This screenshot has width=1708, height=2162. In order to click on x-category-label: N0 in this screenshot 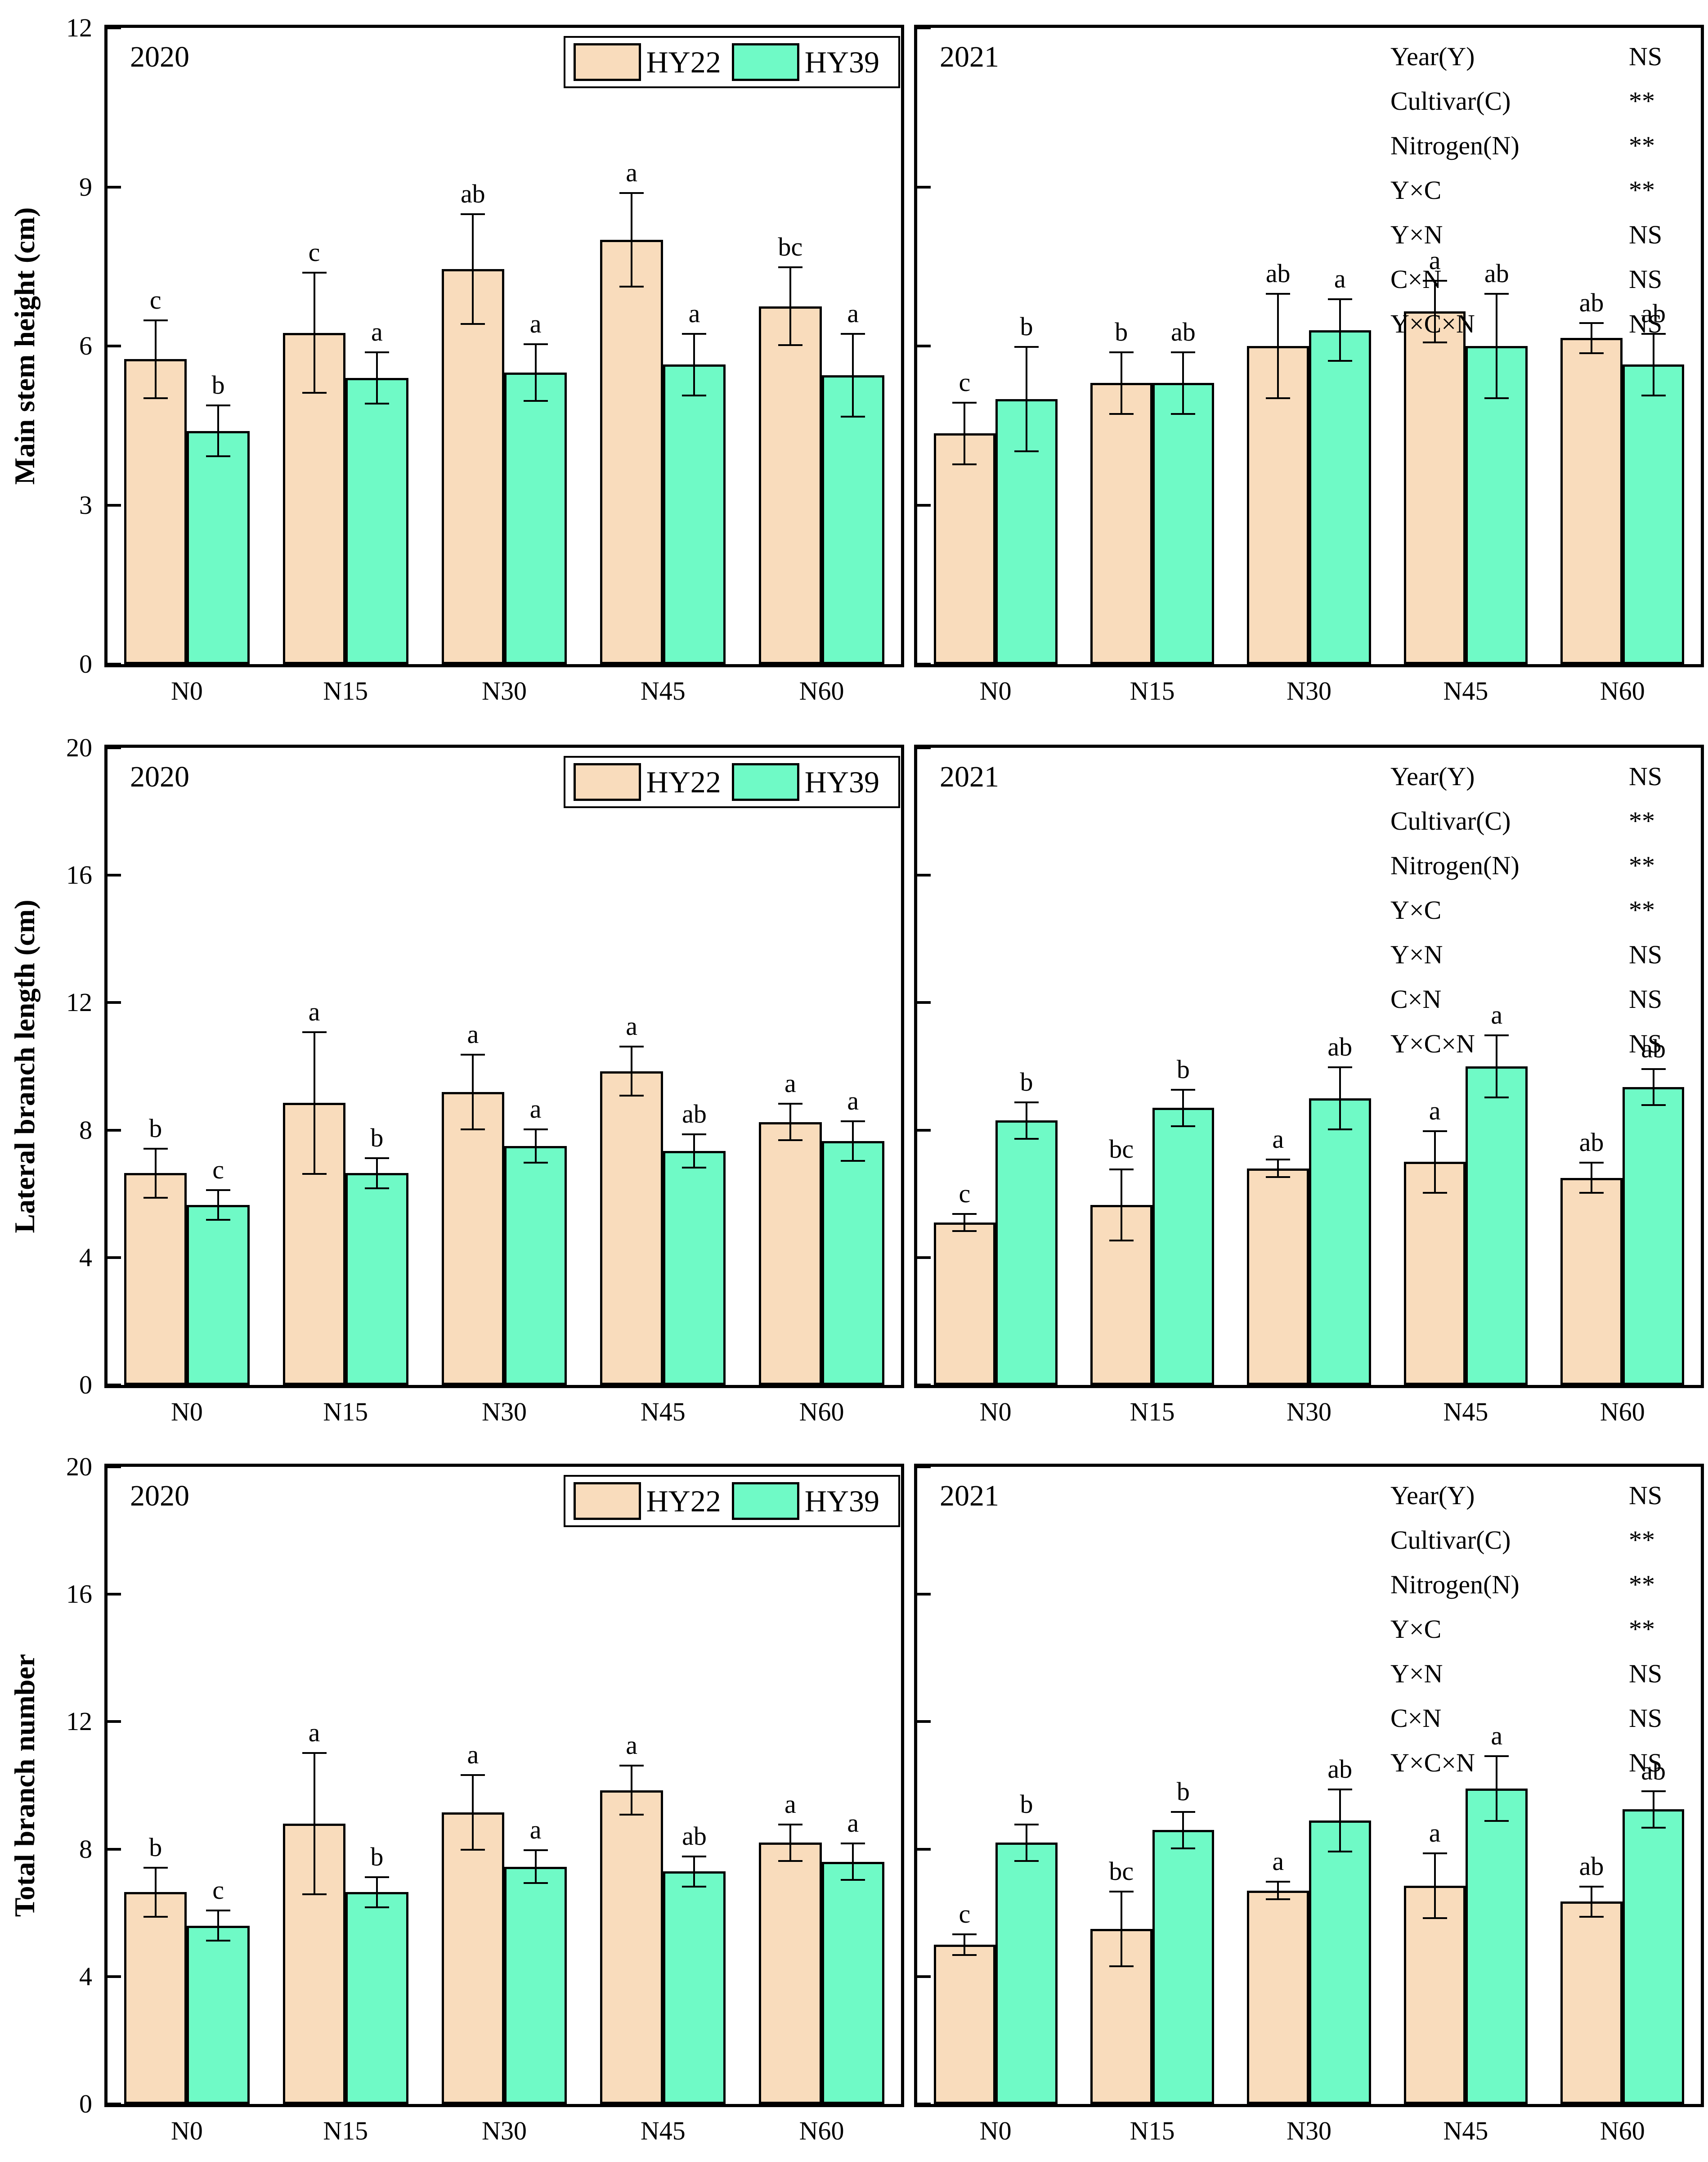, I will do `click(996, 2130)`.